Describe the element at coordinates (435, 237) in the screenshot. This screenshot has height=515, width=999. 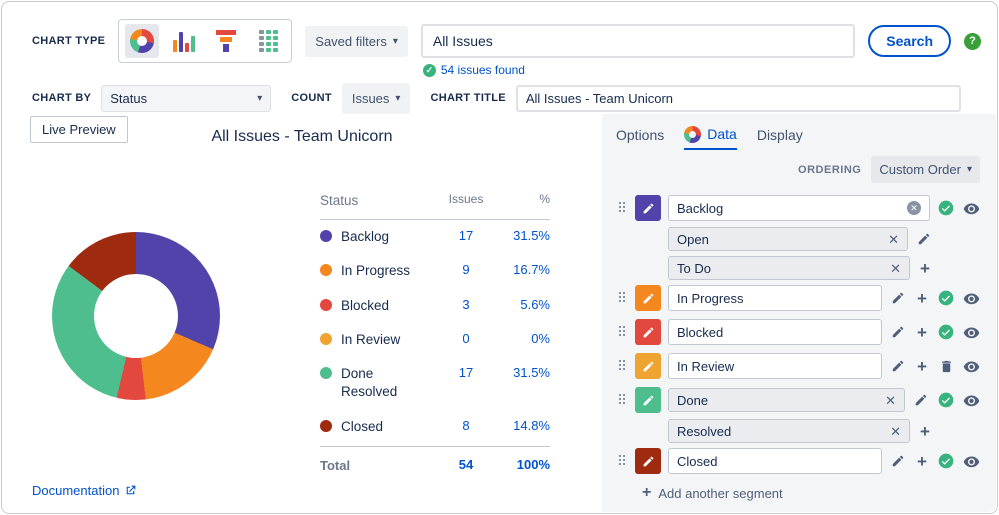
I see `table-row: Backlog 17 31.5%` at that location.